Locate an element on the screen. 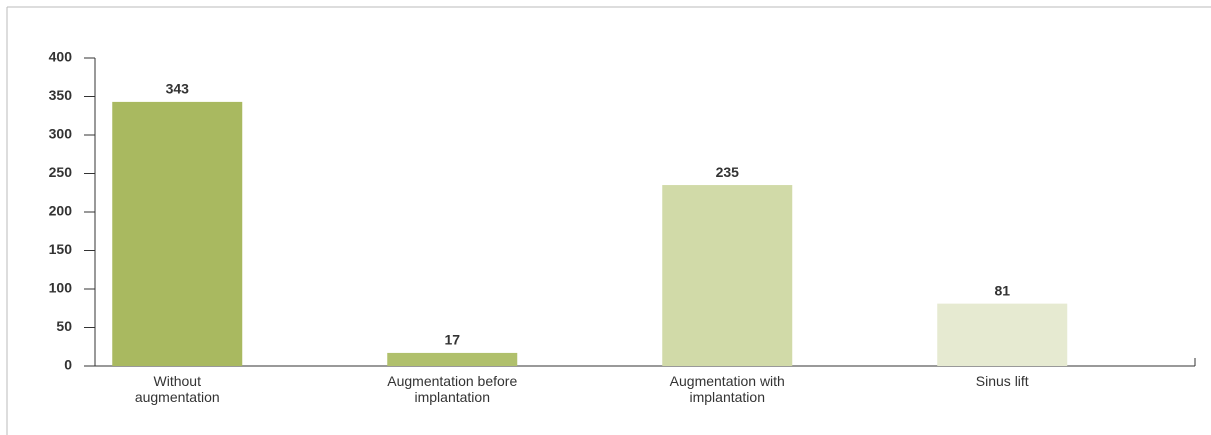  x-tick-label: Sinus lift is located at coordinates (1002, 381).